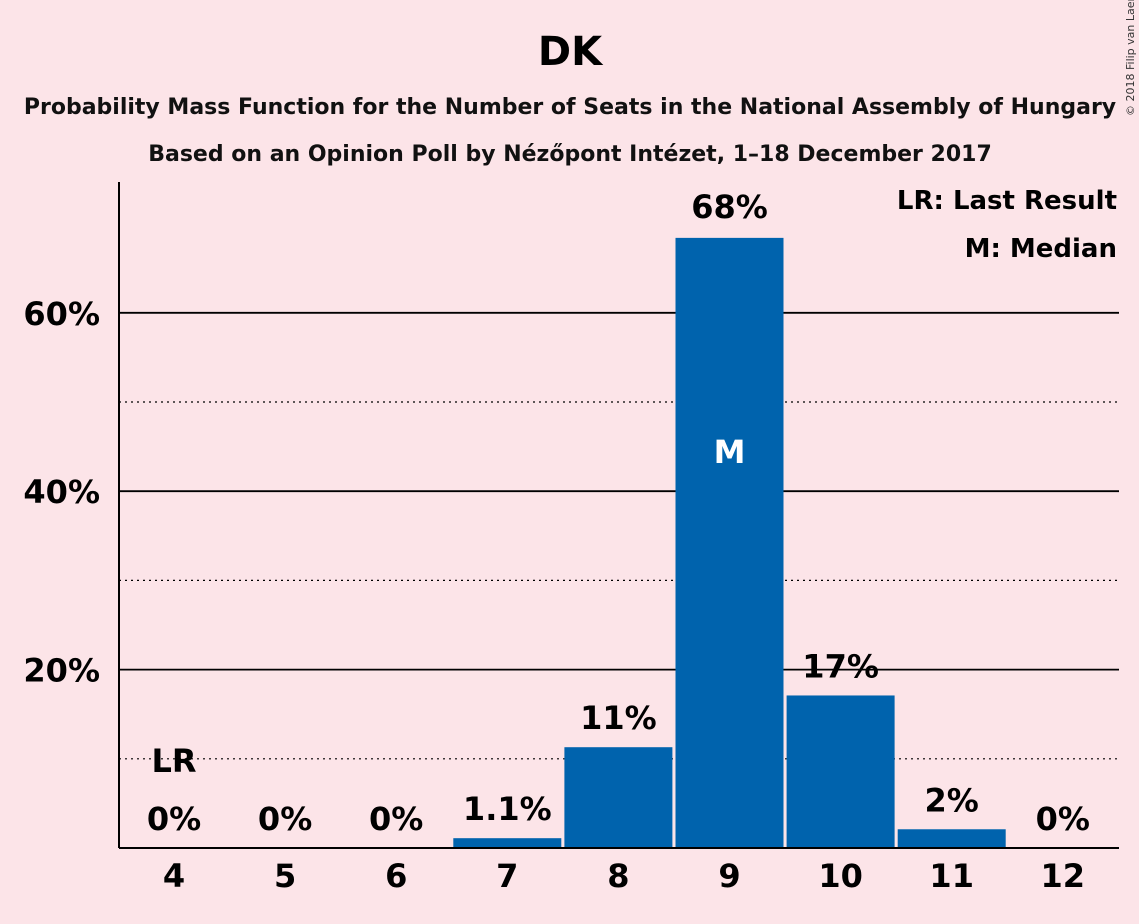 This screenshot has height=924, width=1139. I want to click on x-tick-label: 4, so click(174, 876).